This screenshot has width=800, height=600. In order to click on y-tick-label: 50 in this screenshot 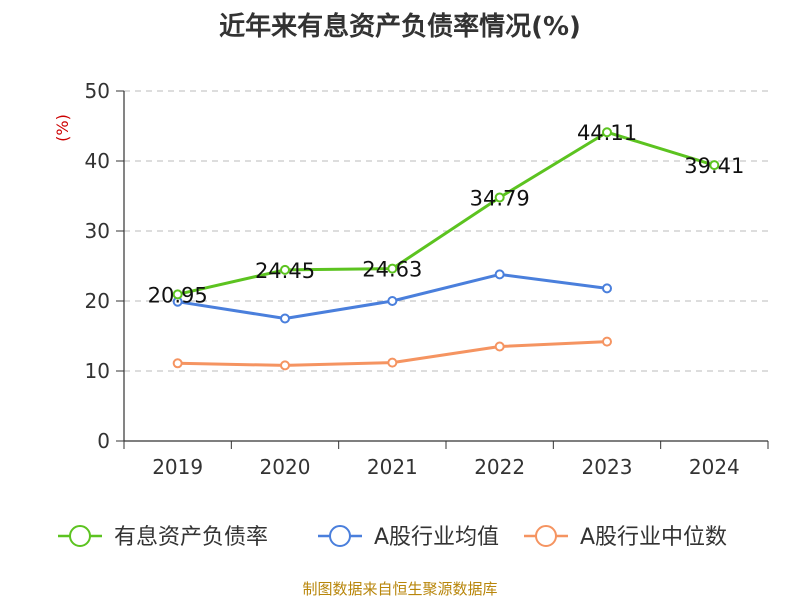, I will do `click(97, 91)`.